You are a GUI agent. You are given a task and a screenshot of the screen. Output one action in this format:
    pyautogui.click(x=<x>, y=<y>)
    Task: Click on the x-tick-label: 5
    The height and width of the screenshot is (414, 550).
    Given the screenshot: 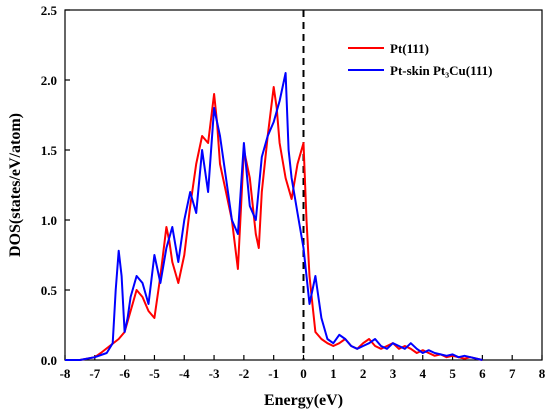 What is the action you would take?
    pyautogui.click(x=452, y=373)
    